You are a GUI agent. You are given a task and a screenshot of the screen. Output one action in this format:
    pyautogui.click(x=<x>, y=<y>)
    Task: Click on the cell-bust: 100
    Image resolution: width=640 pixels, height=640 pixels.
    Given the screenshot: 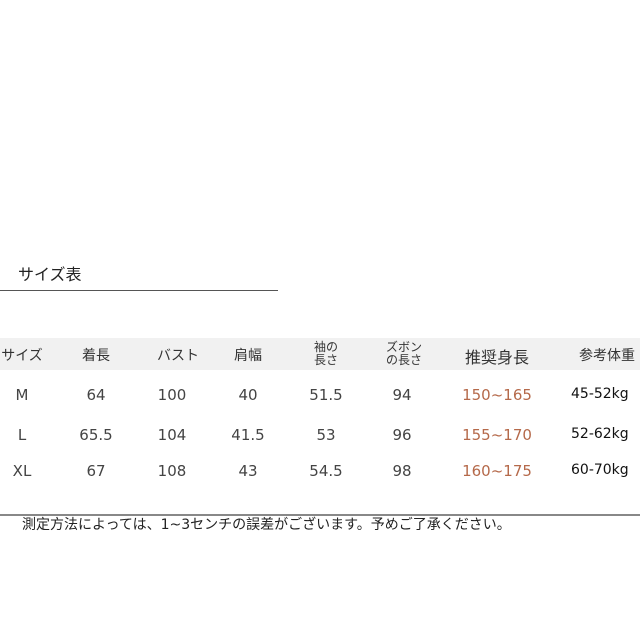 What is the action you would take?
    pyautogui.click(x=172, y=395)
    